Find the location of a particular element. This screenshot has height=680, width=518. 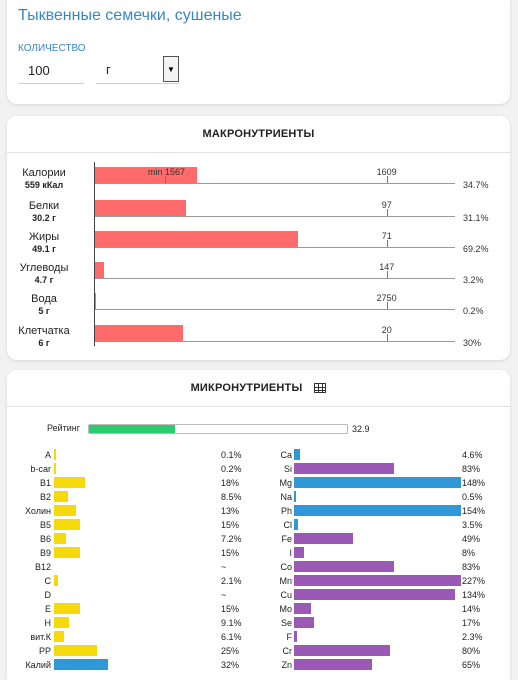

vitamin-name: B1 is located at coordinates (45, 483).